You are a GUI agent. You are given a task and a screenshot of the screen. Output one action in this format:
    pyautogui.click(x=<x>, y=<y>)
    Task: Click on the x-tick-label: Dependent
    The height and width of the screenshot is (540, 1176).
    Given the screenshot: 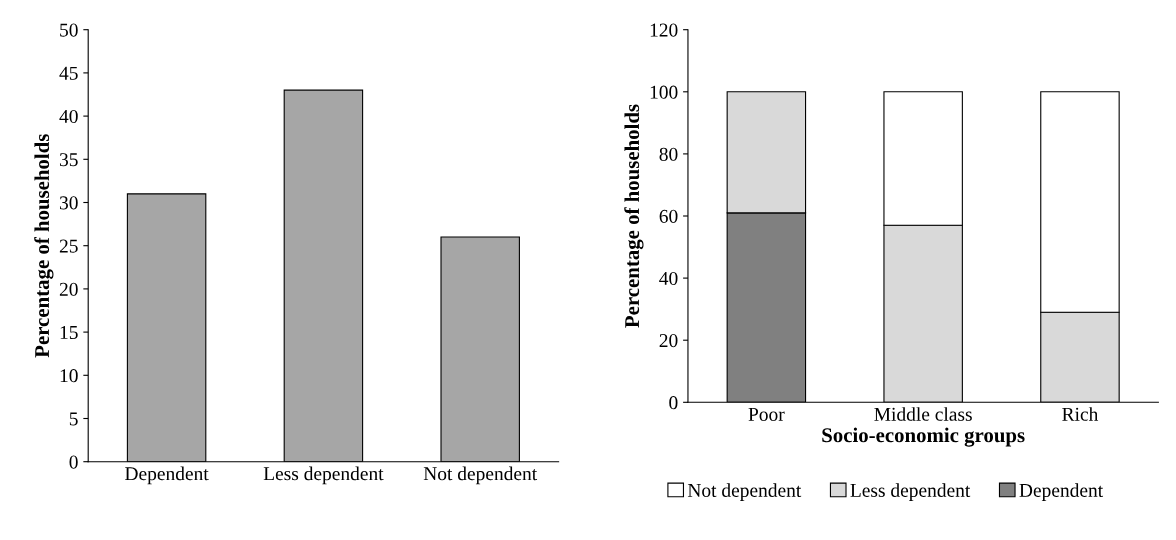 What is the action you would take?
    pyautogui.click(x=167, y=475)
    